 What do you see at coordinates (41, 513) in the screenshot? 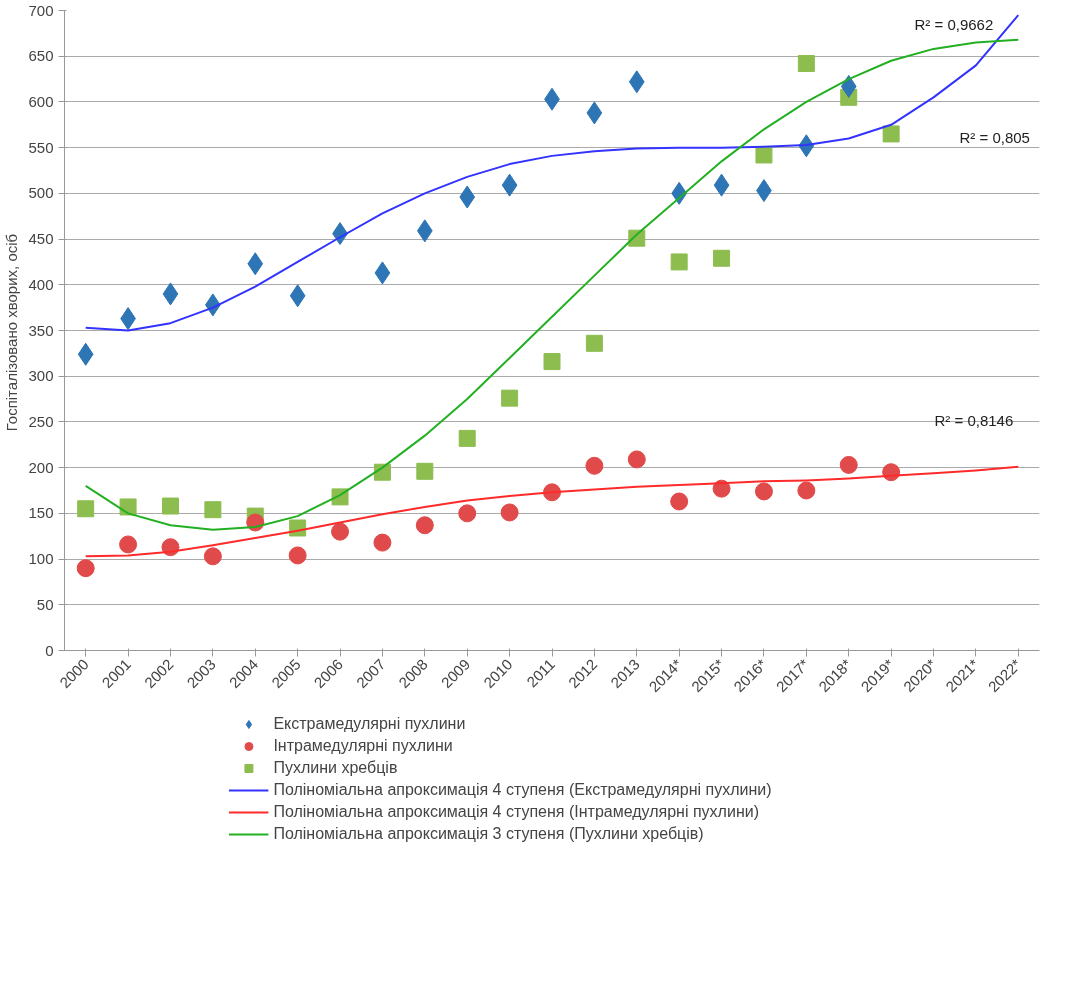
I see `y-tick-label: 150` at bounding box center [41, 513].